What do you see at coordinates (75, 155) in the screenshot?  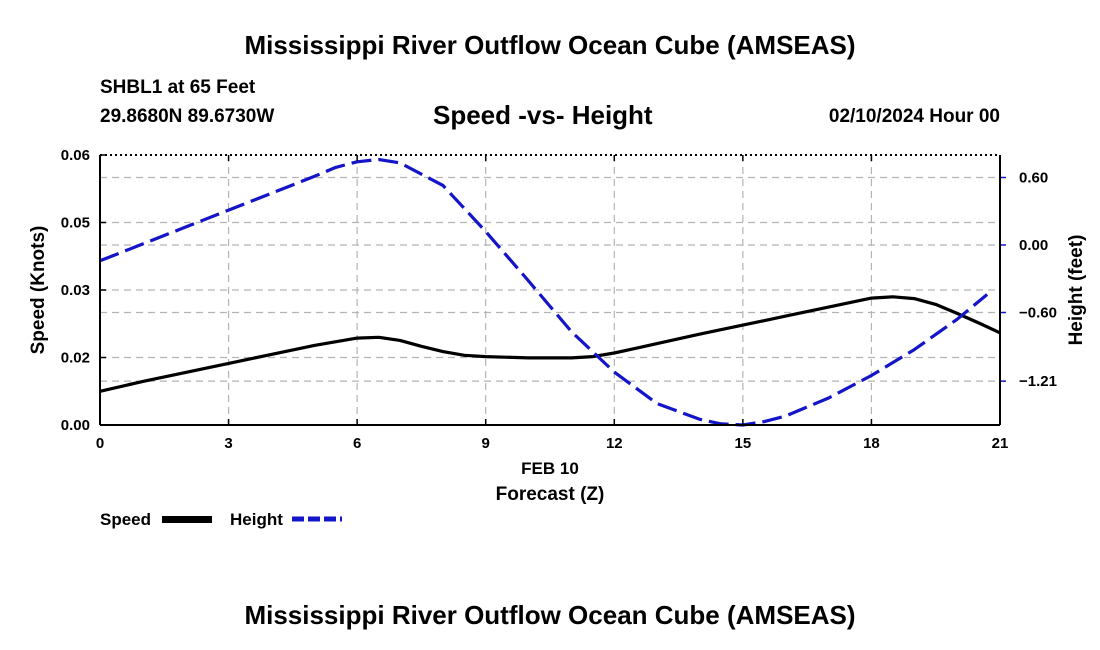 I see `y-tick-label-left: 0.06` at bounding box center [75, 155].